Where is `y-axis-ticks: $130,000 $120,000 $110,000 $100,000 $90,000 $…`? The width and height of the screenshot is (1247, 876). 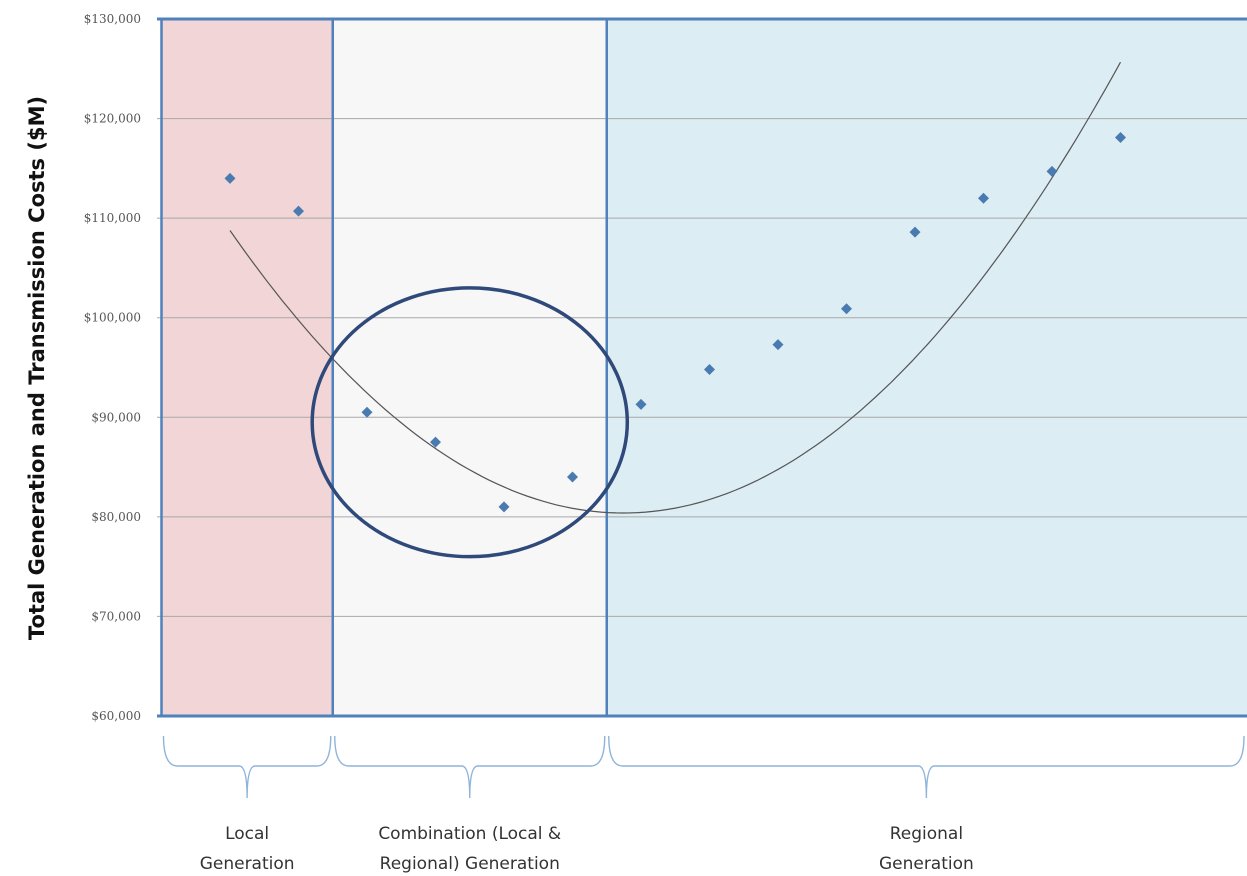 y-axis-ticks: $130,000 $120,000 $110,000 $100,000 $90,000 $… is located at coordinates (112, 367).